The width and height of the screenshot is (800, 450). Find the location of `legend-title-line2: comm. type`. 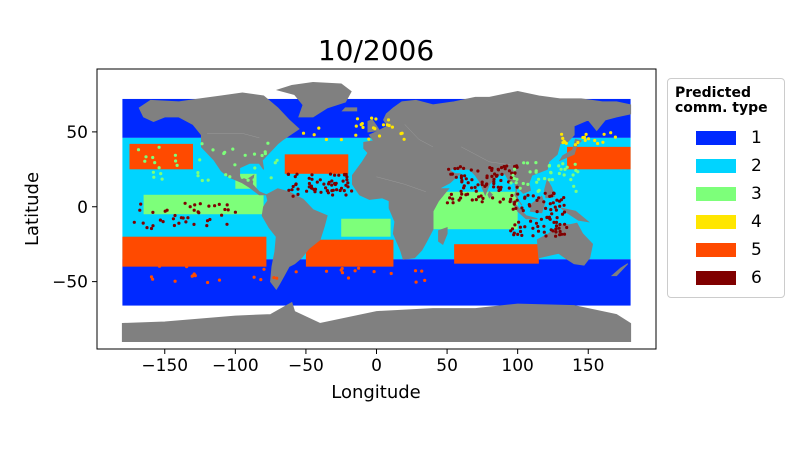

legend-title-line2: comm. type is located at coordinates (721, 108).